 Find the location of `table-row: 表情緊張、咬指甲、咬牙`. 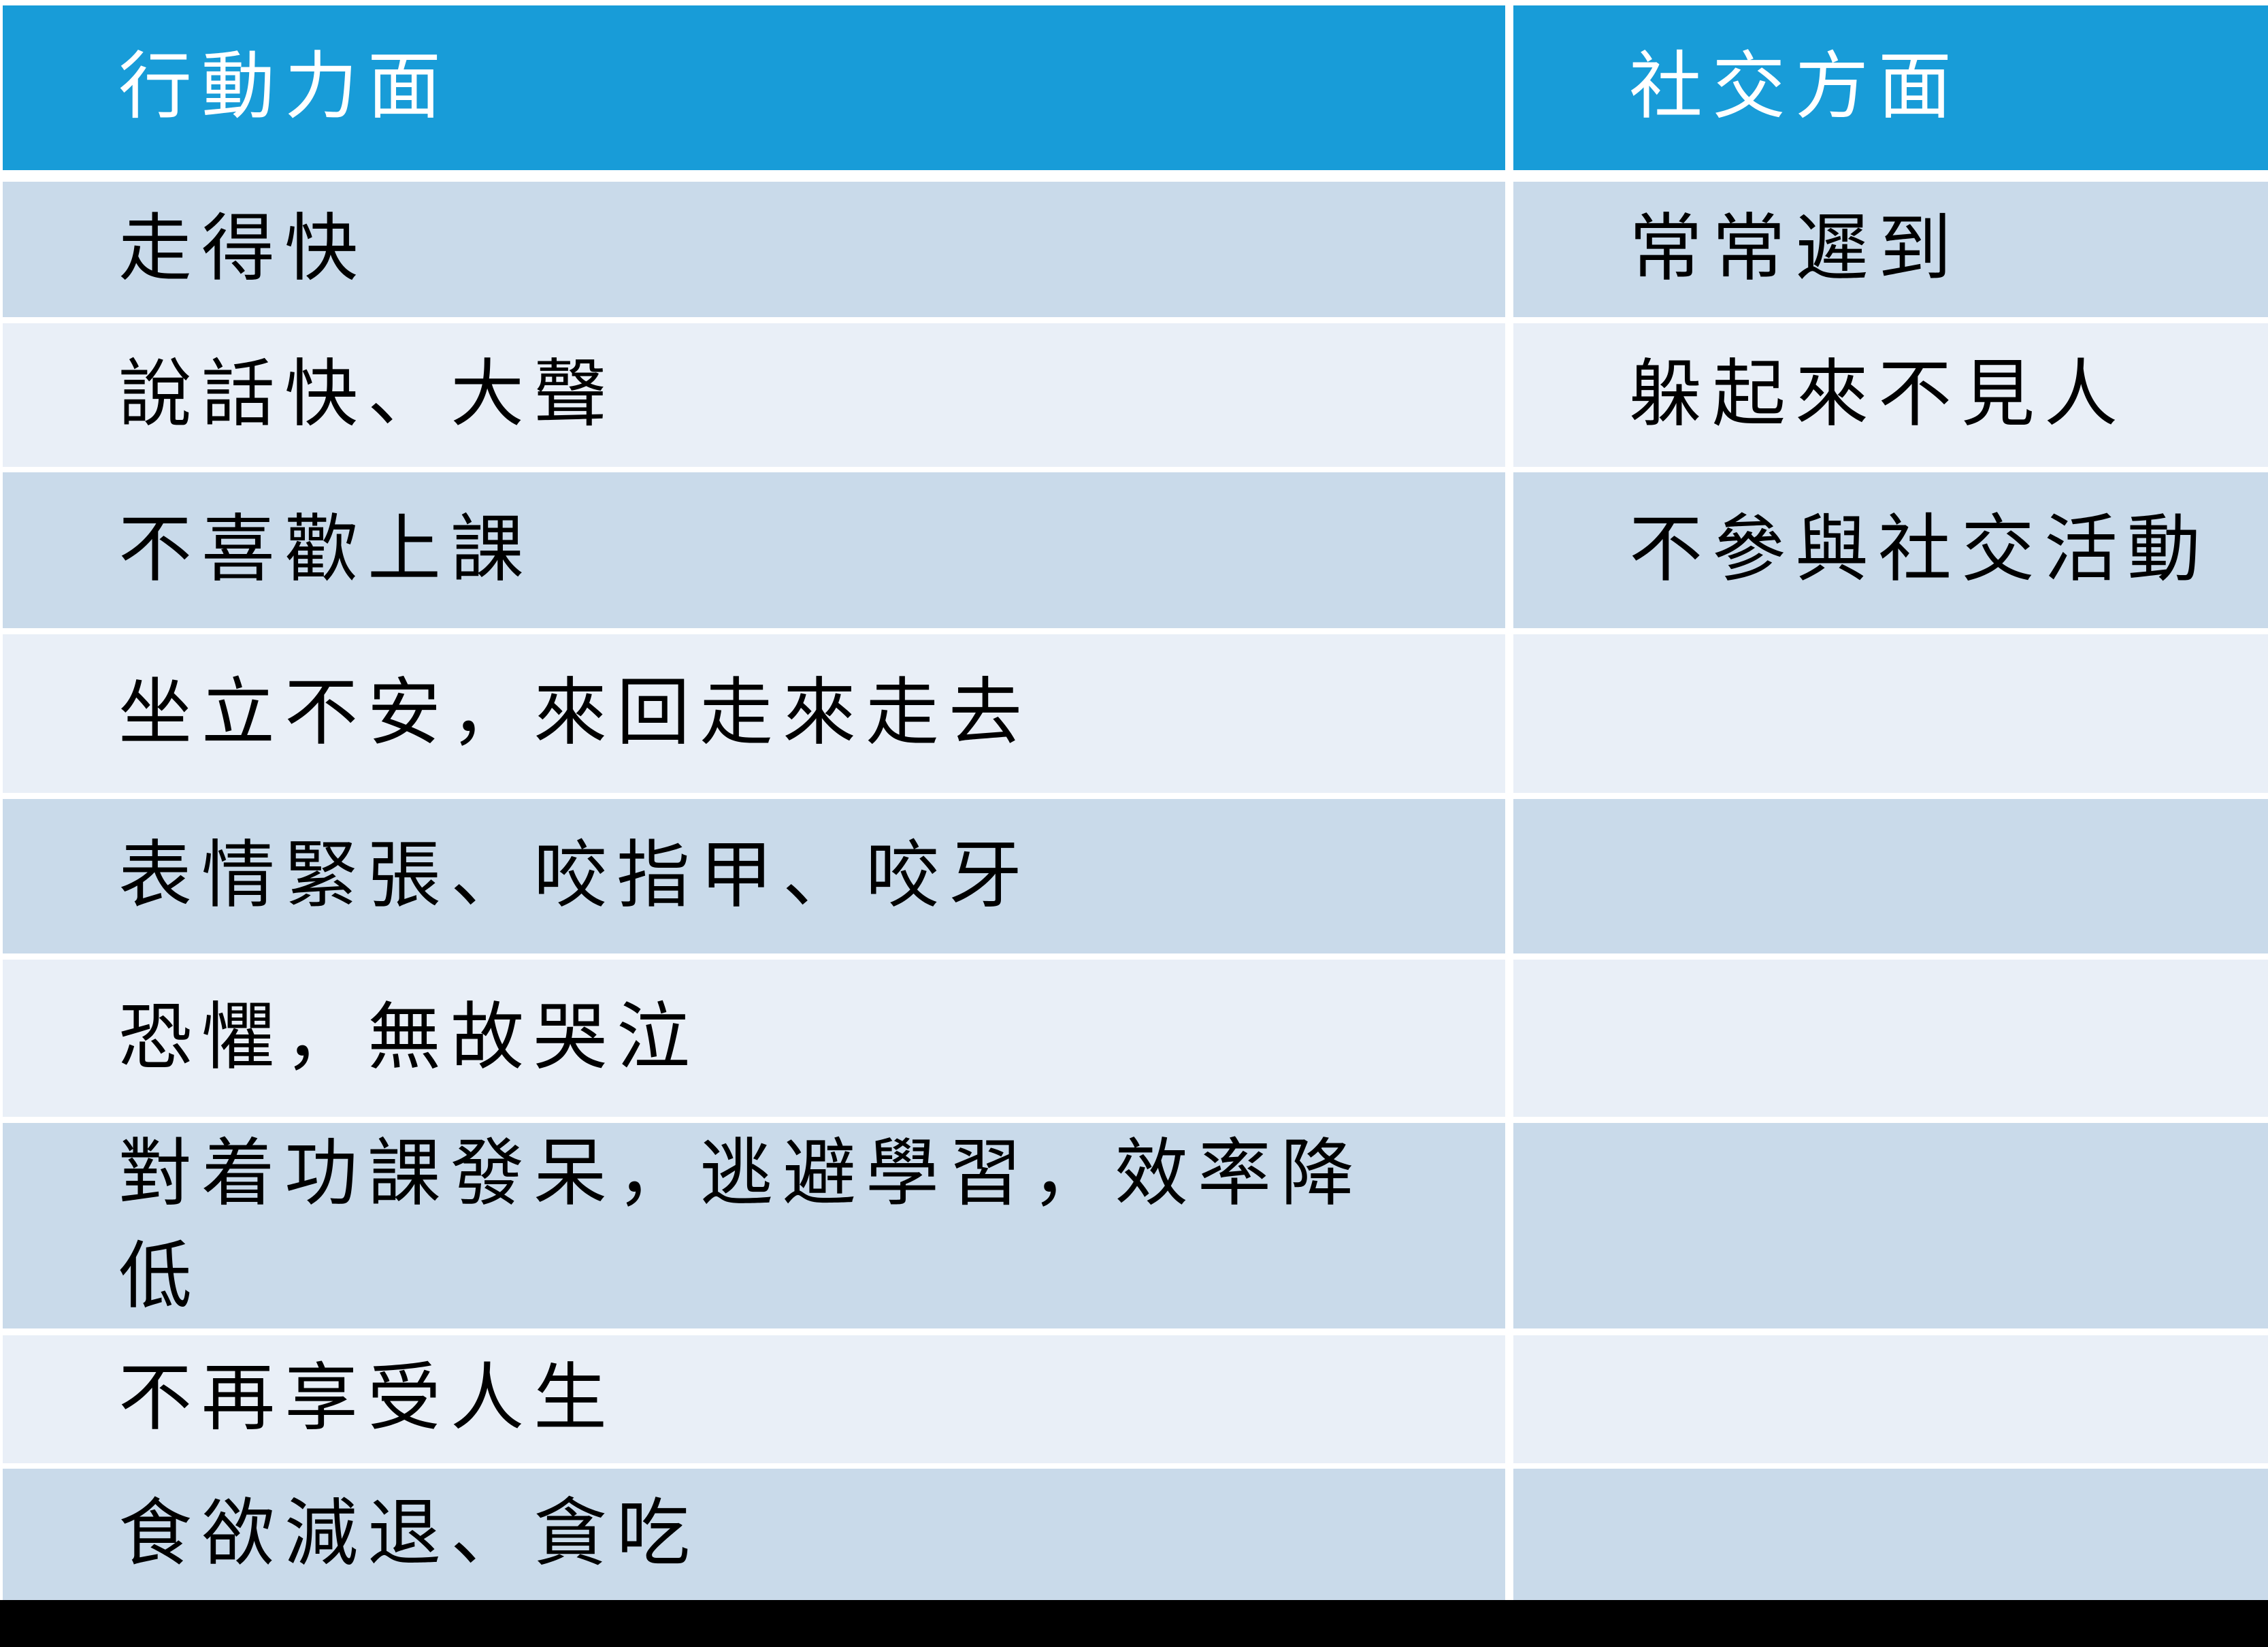

table-row: 表情緊張、咬指甲、咬牙 is located at coordinates (1135, 876).